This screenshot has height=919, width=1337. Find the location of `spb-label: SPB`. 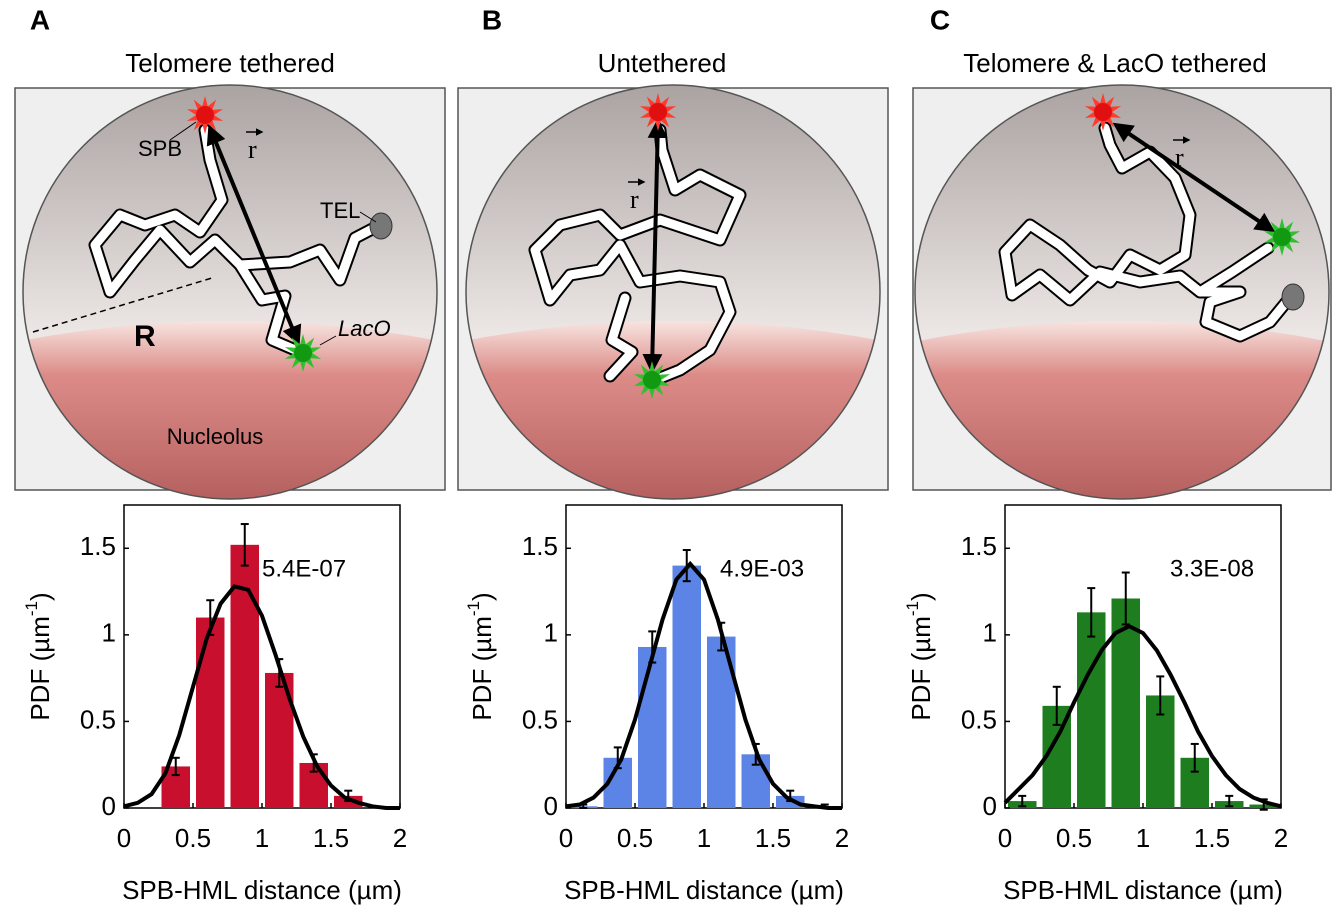

spb-label: SPB is located at coordinates (160, 148).